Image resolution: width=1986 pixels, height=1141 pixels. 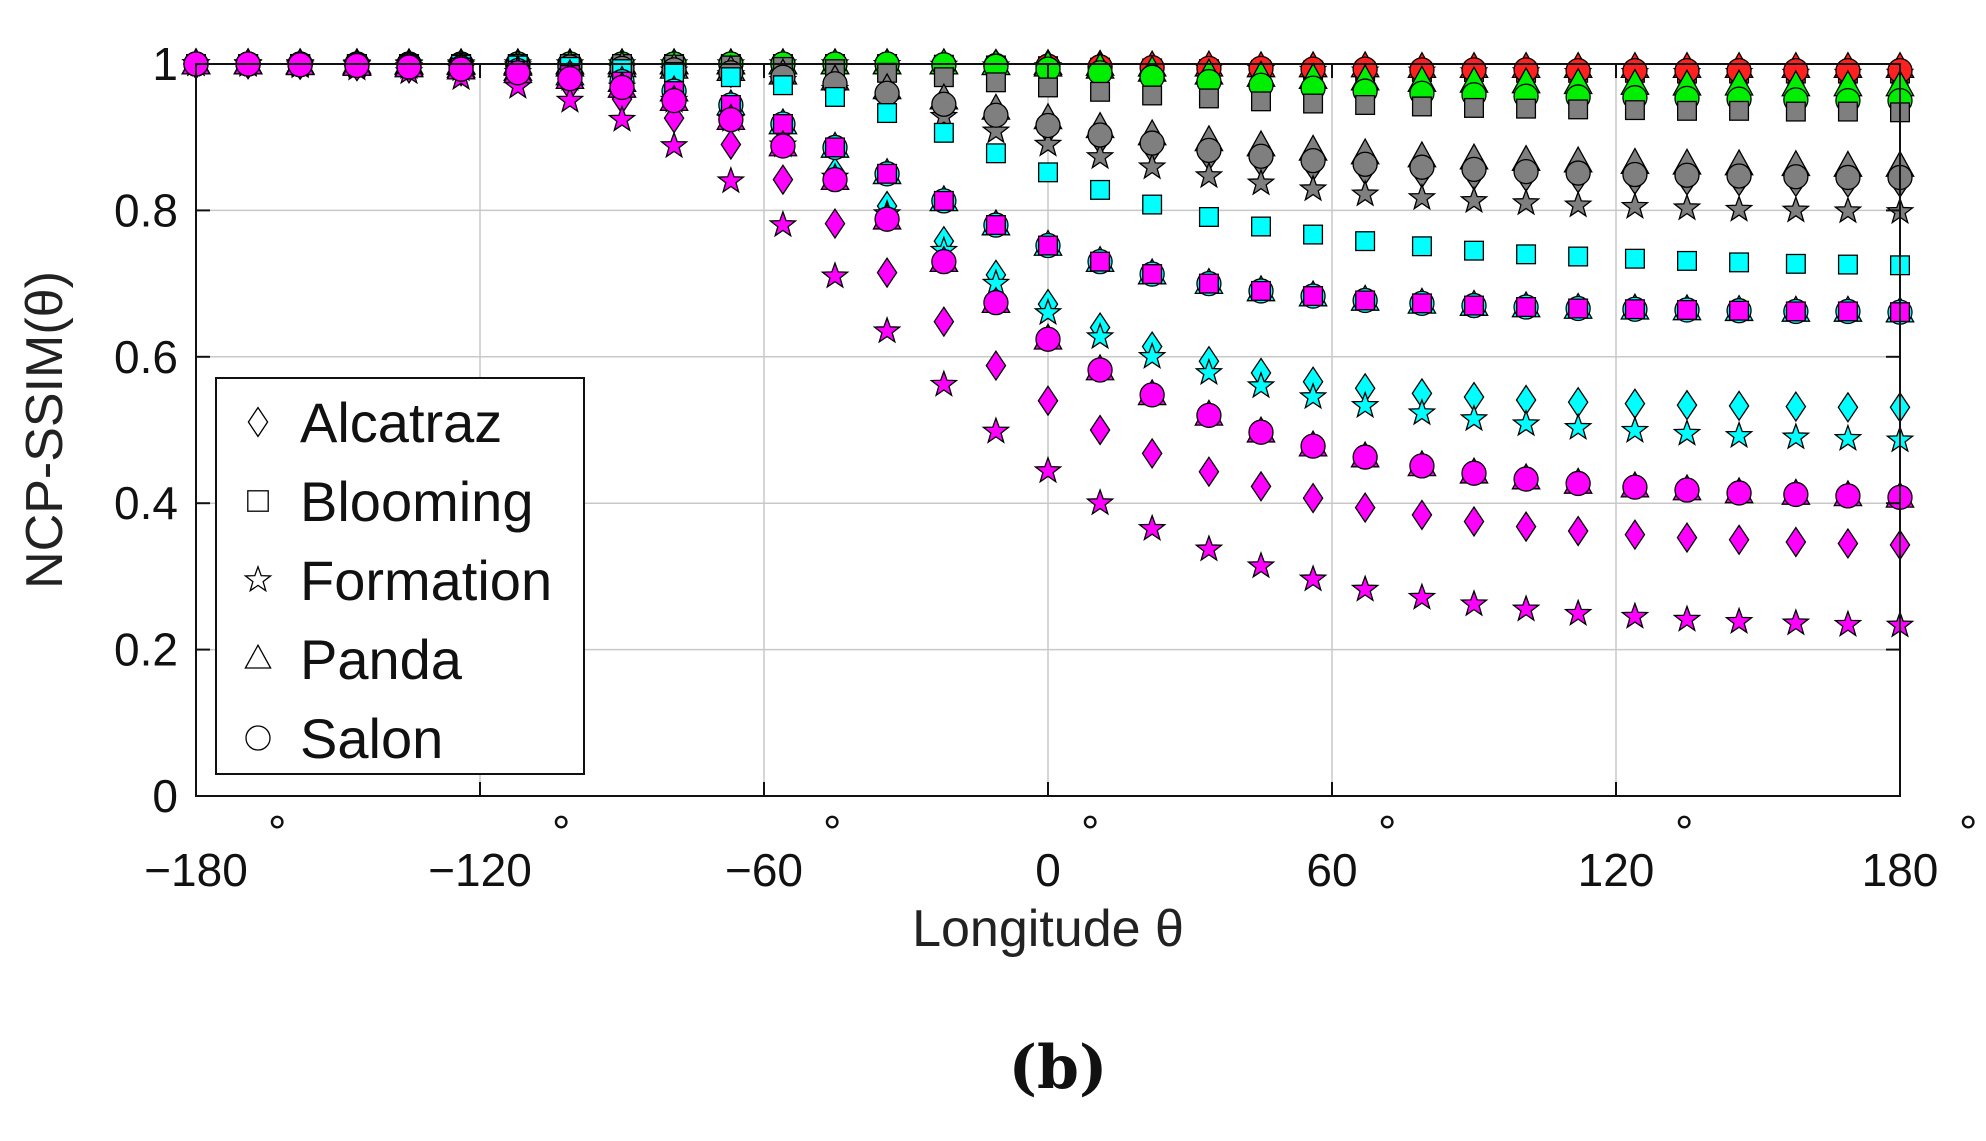 What do you see at coordinates (1968, 832) in the screenshot?
I see `x-tick-degree-6: °` at bounding box center [1968, 832].